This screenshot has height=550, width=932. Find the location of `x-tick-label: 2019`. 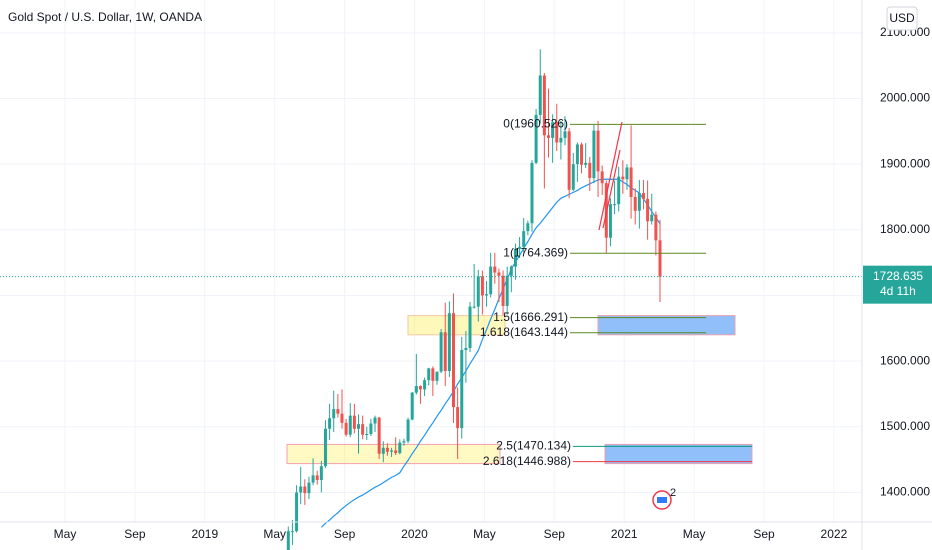

x-tick-label: 2019 is located at coordinates (204, 534).